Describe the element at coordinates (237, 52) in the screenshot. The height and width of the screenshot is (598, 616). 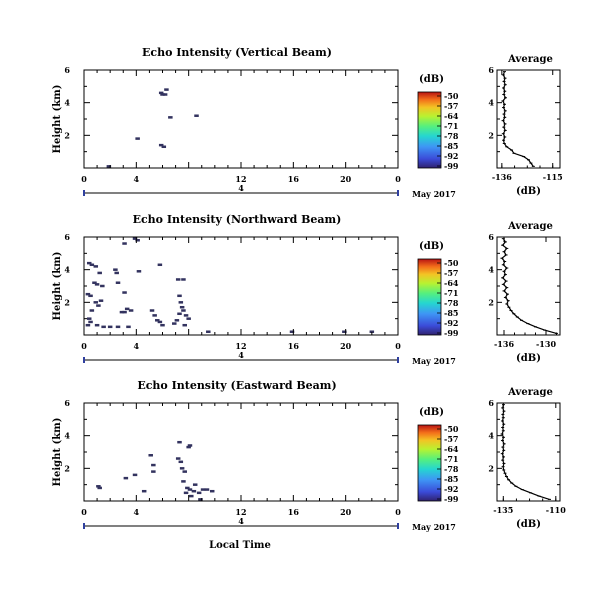
I see `panel-title: Echo Intensity (Vertical Beam)` at that location.